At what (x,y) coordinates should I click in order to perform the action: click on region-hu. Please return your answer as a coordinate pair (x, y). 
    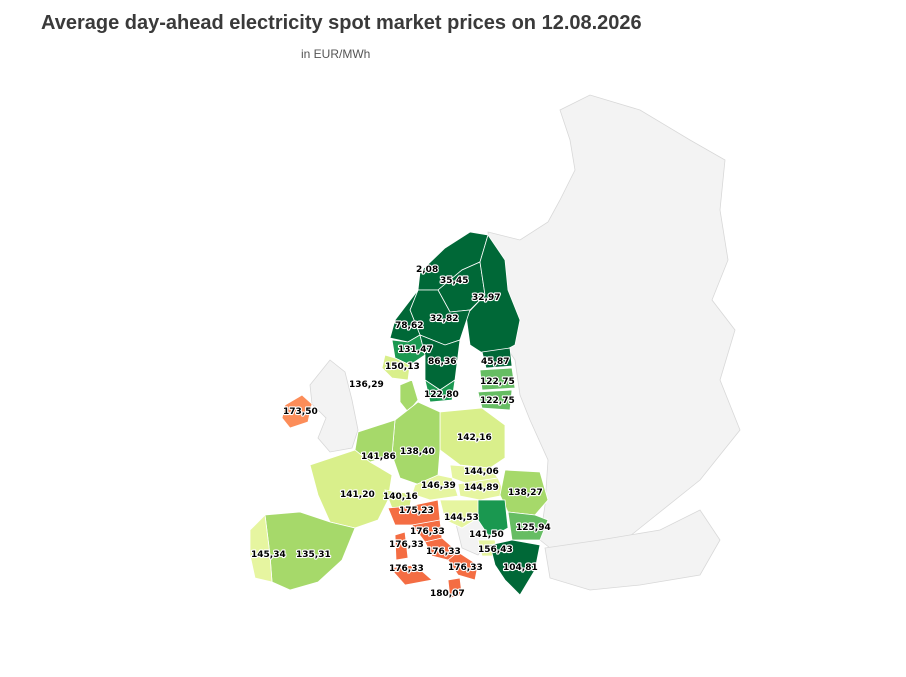
    Looking at the image, I should click on (481, 489).